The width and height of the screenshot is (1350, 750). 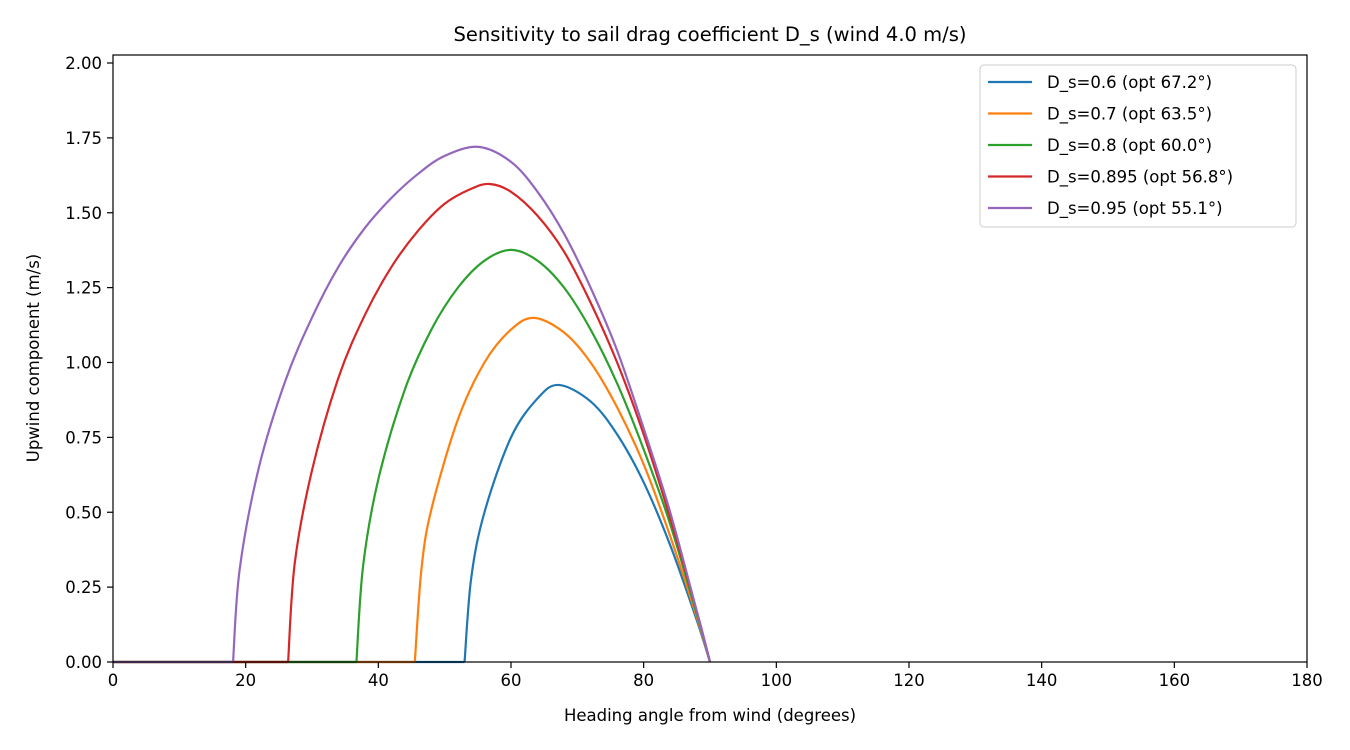 I want to click on legend-box, so click(x=1138, y=146).